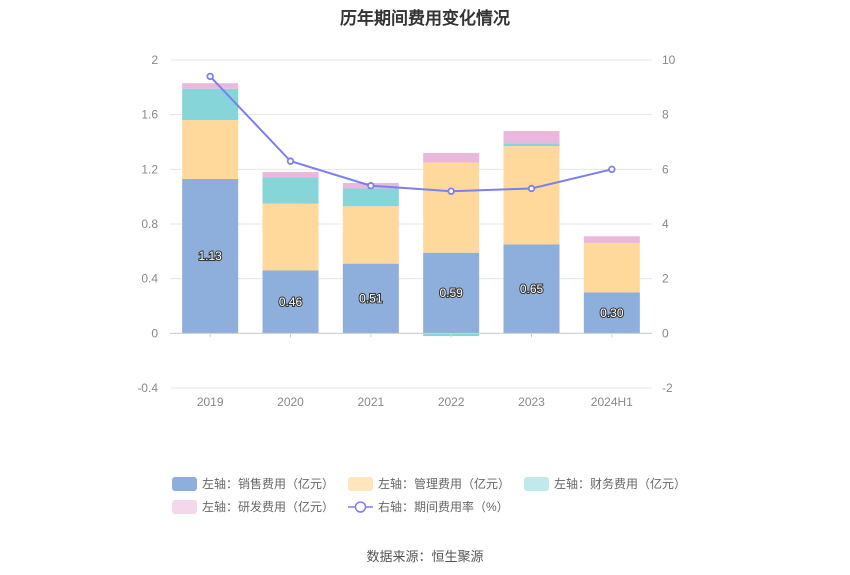 The width and height of the screenshot is (850, 575). Describe the element at coordinates (147, 388) in the screenshot. I see `left-axis-tick-label: -0.4` at that location.